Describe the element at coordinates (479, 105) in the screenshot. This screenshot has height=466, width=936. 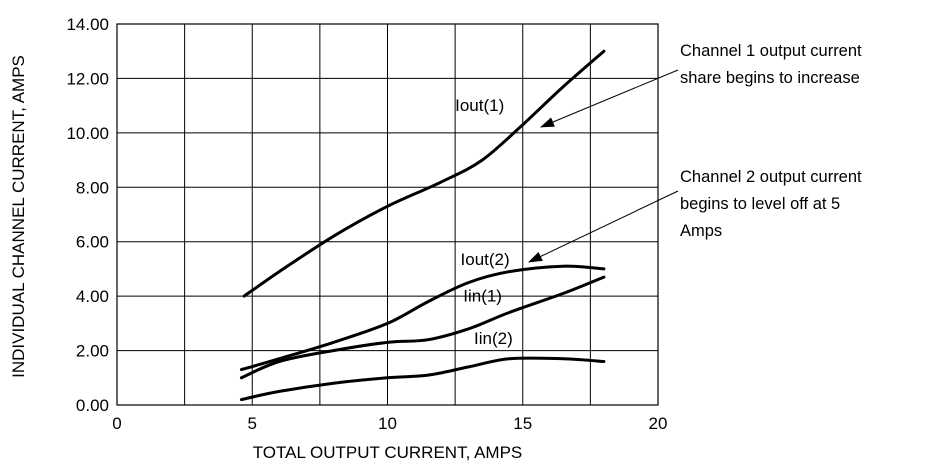
I see `series-label-iout1: Iout(1)` at that location.